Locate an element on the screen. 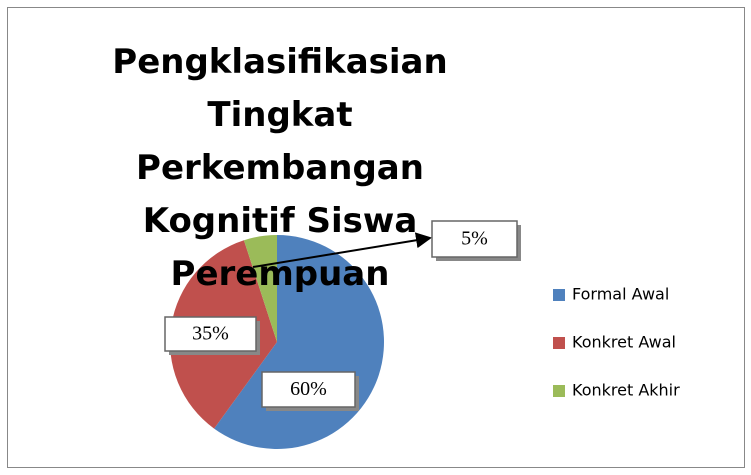 The width and height of the screenshot is (751, 475). pie-slice is located at coordinates (260, 288).